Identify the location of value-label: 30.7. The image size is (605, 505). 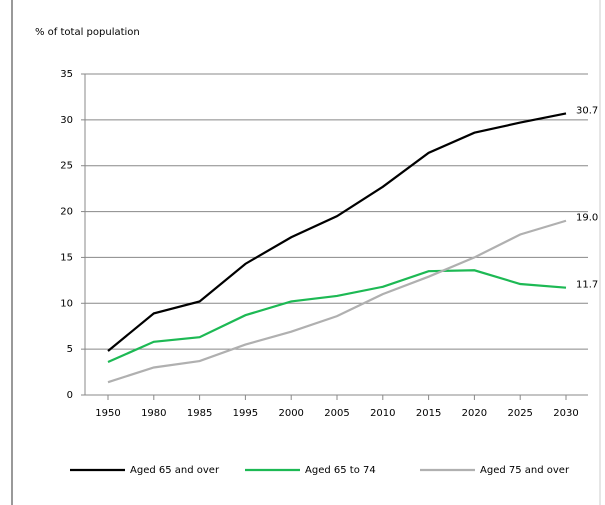
(587, 110).